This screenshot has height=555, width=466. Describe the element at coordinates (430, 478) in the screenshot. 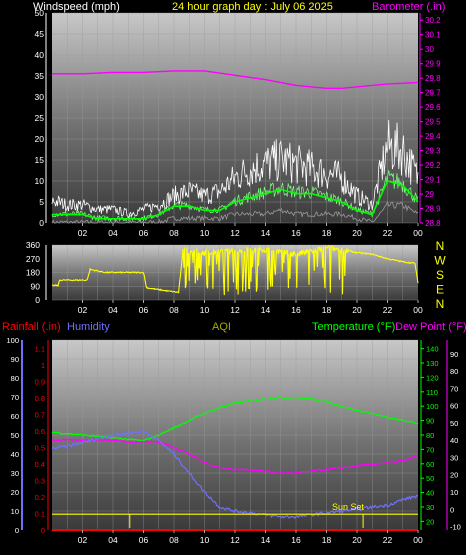

I see `temperature-tick-label: 50` at that location.